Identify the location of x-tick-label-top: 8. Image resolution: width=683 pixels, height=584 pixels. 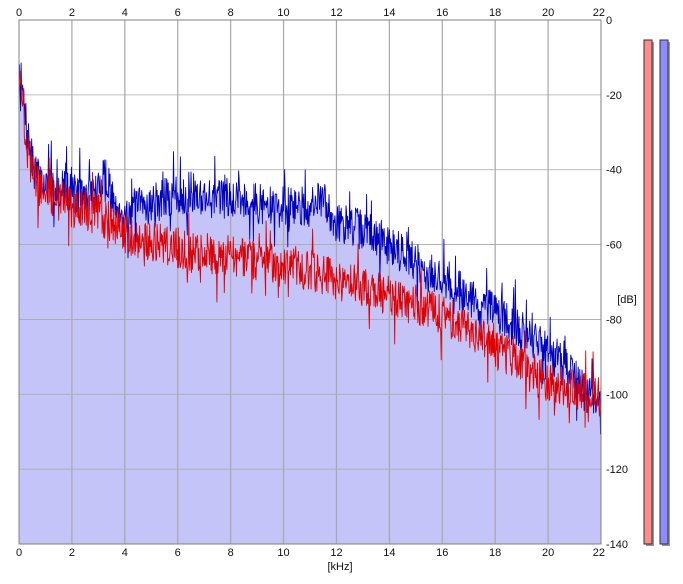
(231, 13).